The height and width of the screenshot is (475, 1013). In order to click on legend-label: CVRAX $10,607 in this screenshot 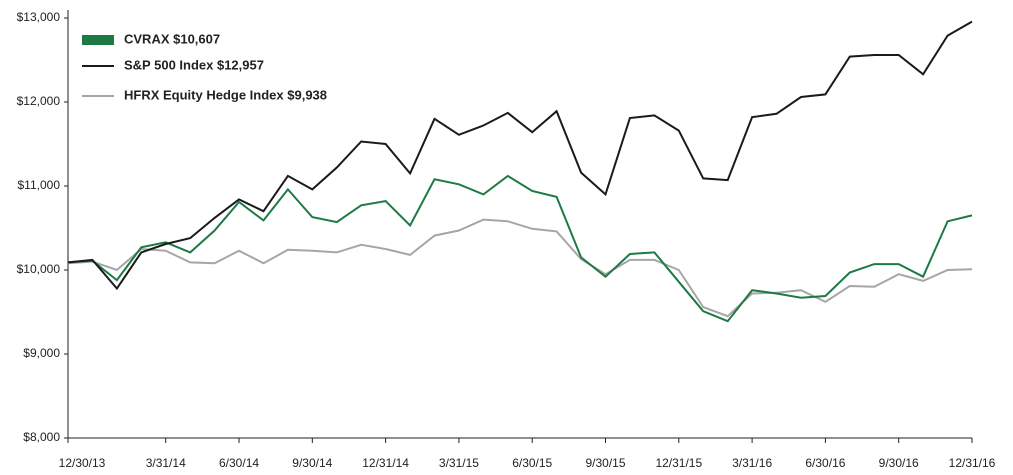, I will do `click(172, 38)`.